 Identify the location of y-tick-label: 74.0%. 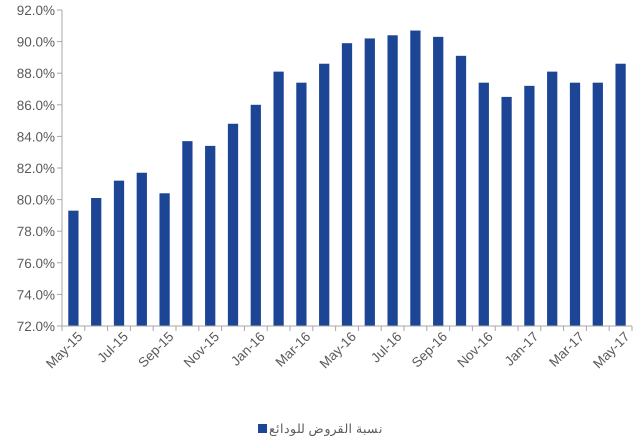
(35, 294).